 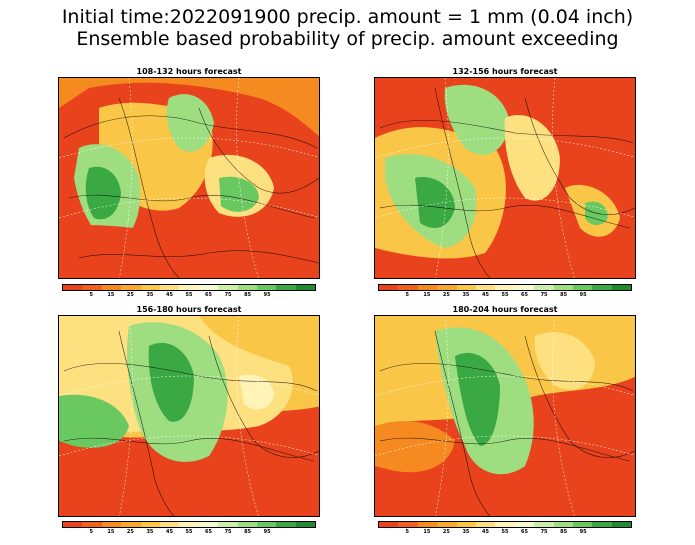 What do you see at coordinates (505, 532) in the screenshot?
I see `colorbar-labels-180-204: 5 15 25 35 45 55 65 75 85 95` at bounding box center [505, 532].